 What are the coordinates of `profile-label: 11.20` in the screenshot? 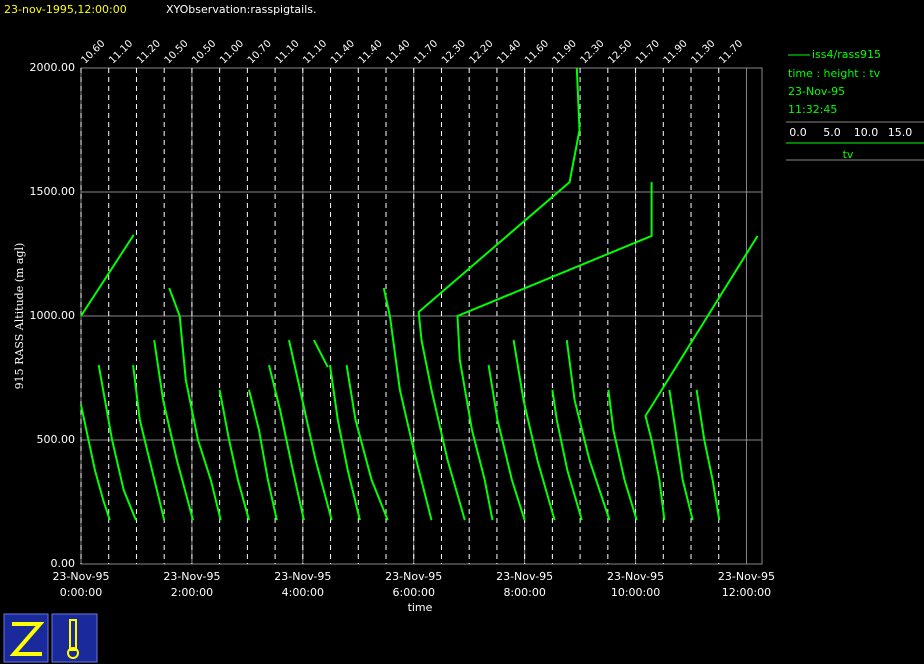 It's located at (149, 52).